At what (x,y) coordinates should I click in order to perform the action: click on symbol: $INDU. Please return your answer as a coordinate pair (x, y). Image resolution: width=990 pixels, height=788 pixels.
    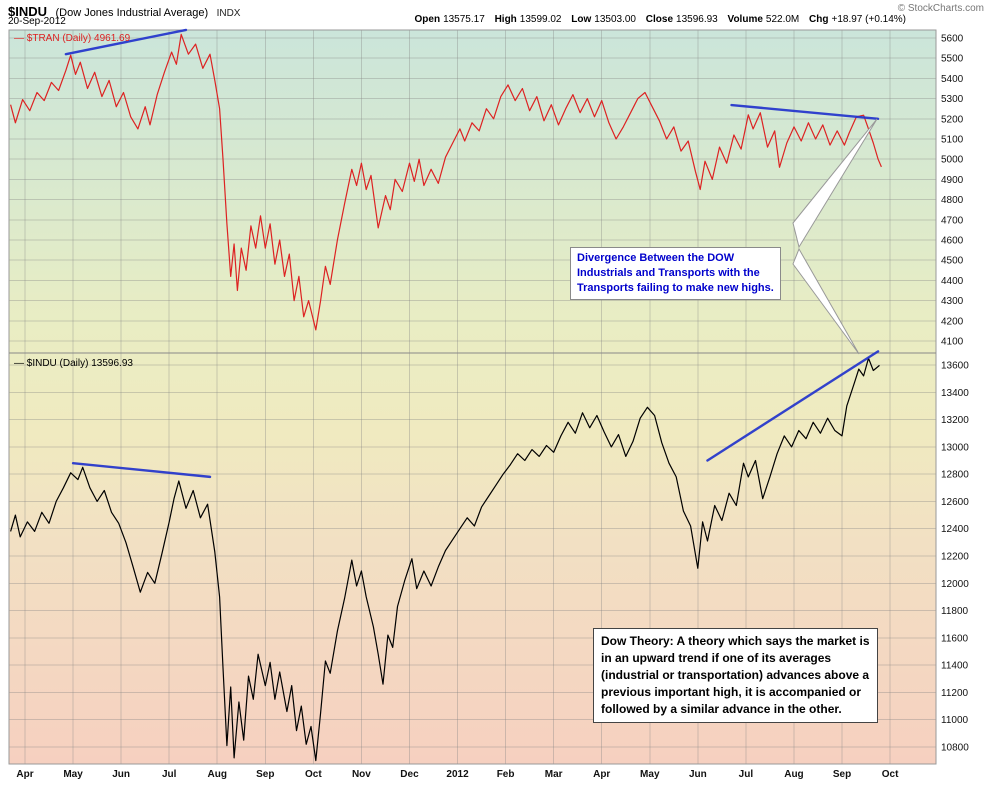
    Looking at the image, I should click on (28, 11).